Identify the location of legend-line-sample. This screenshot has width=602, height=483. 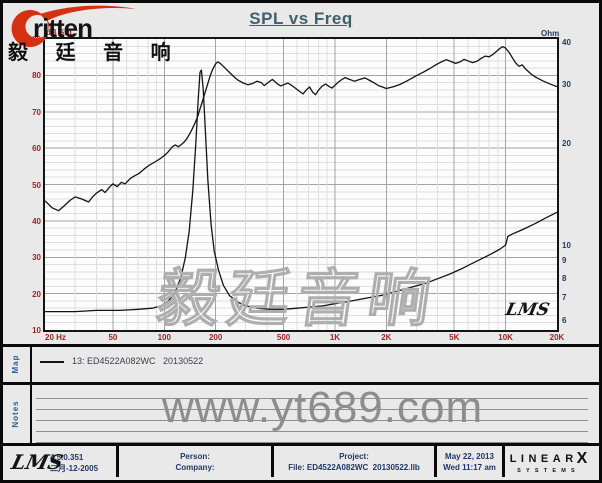
(52, 362).